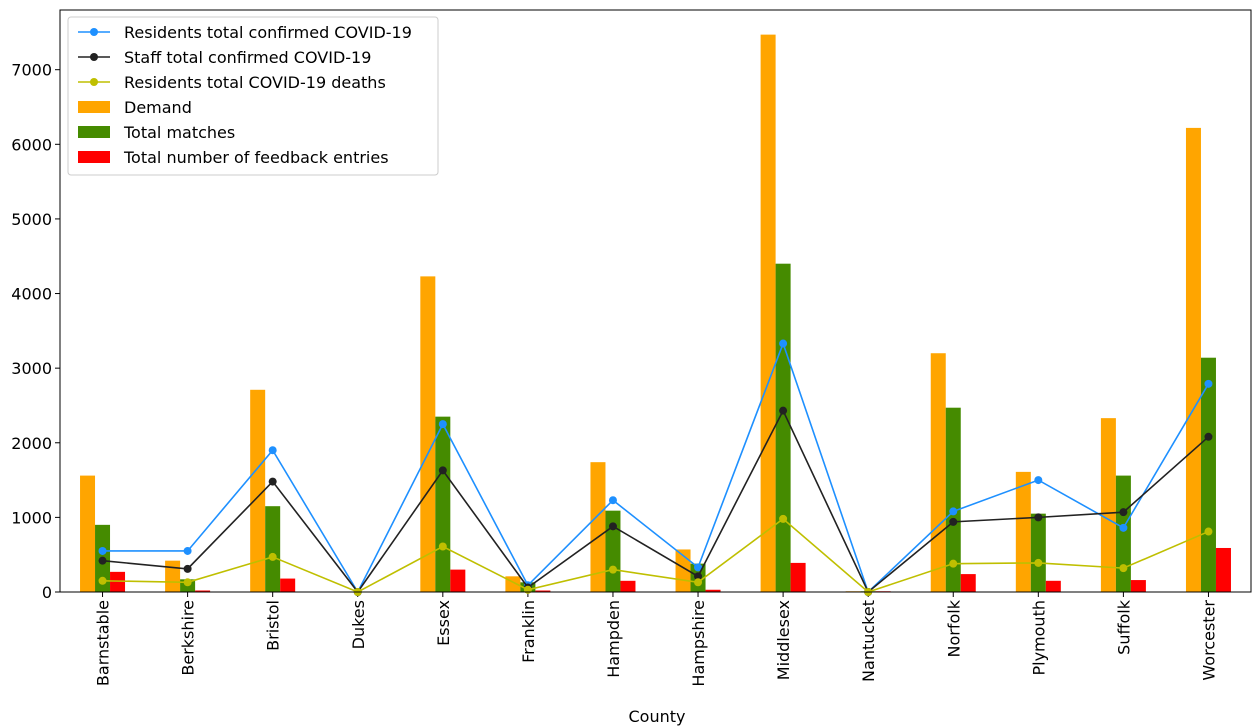  What do you see at coordinates (256, 157) in the screenshot?
I see `legend-label: Total number of feedback entries` at bounding box center [256, 157].